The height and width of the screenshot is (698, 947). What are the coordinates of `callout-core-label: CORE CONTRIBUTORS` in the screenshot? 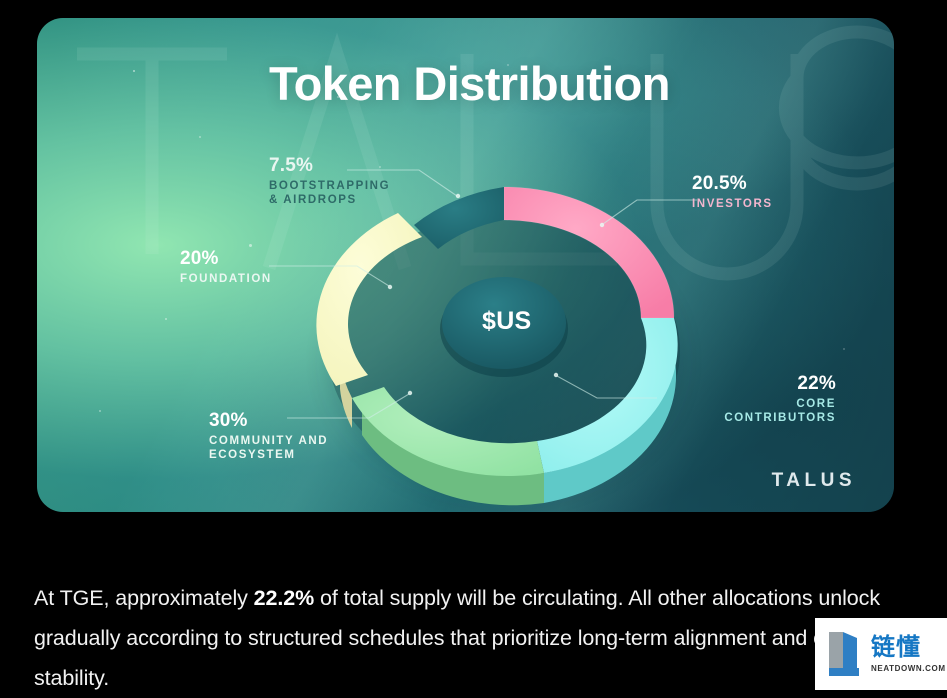 It's located at (780, 411).